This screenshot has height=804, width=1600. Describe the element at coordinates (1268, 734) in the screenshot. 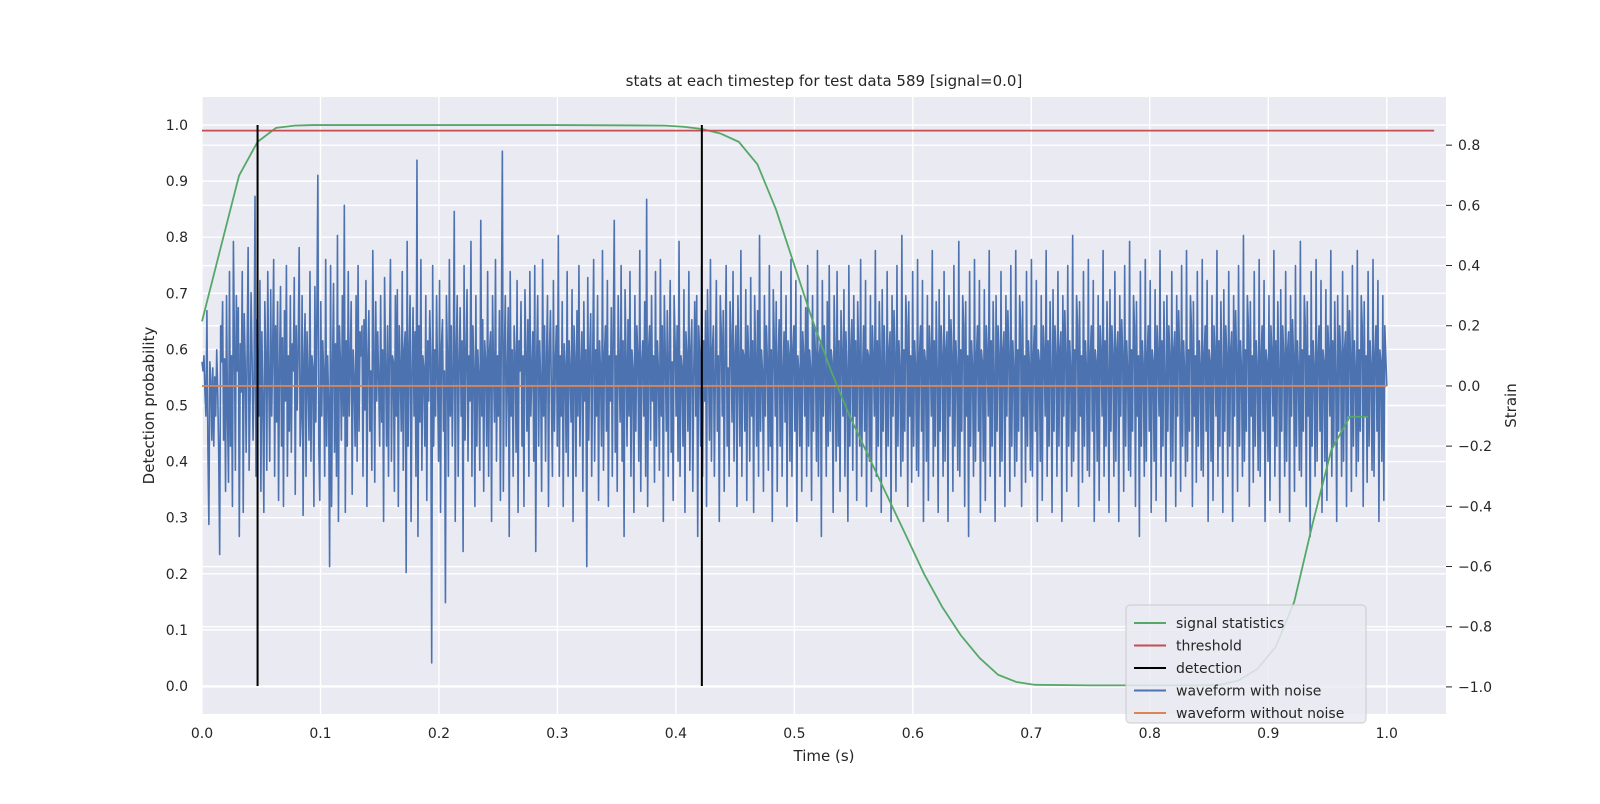

I see `x-tick-label: 0.9` at that location.